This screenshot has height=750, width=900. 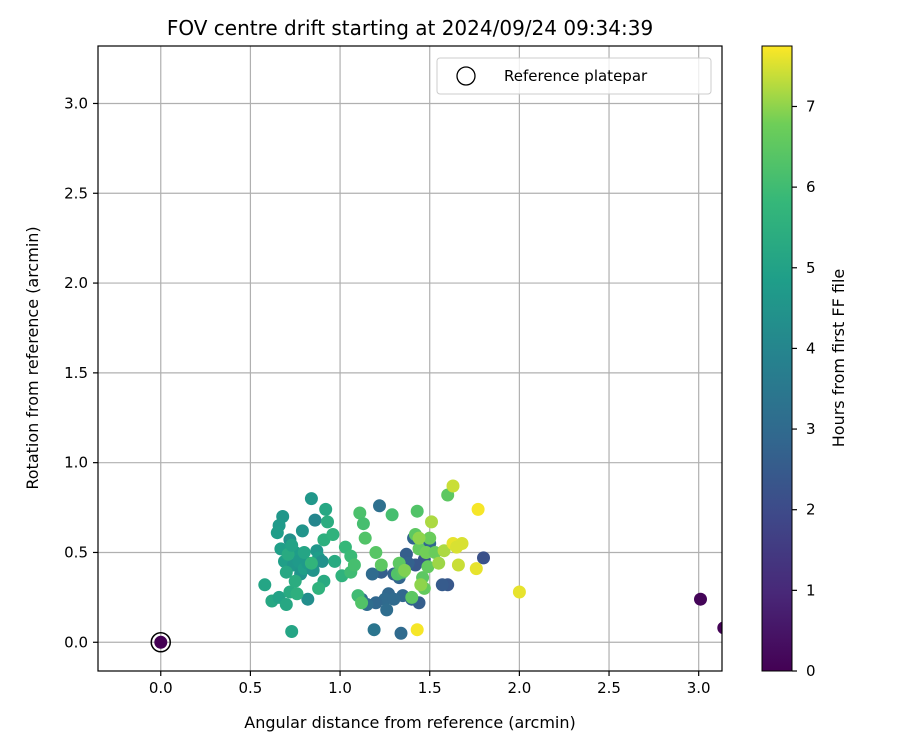 I want to click on colorbar-tick-label: 1, so click(x=811, y=590).